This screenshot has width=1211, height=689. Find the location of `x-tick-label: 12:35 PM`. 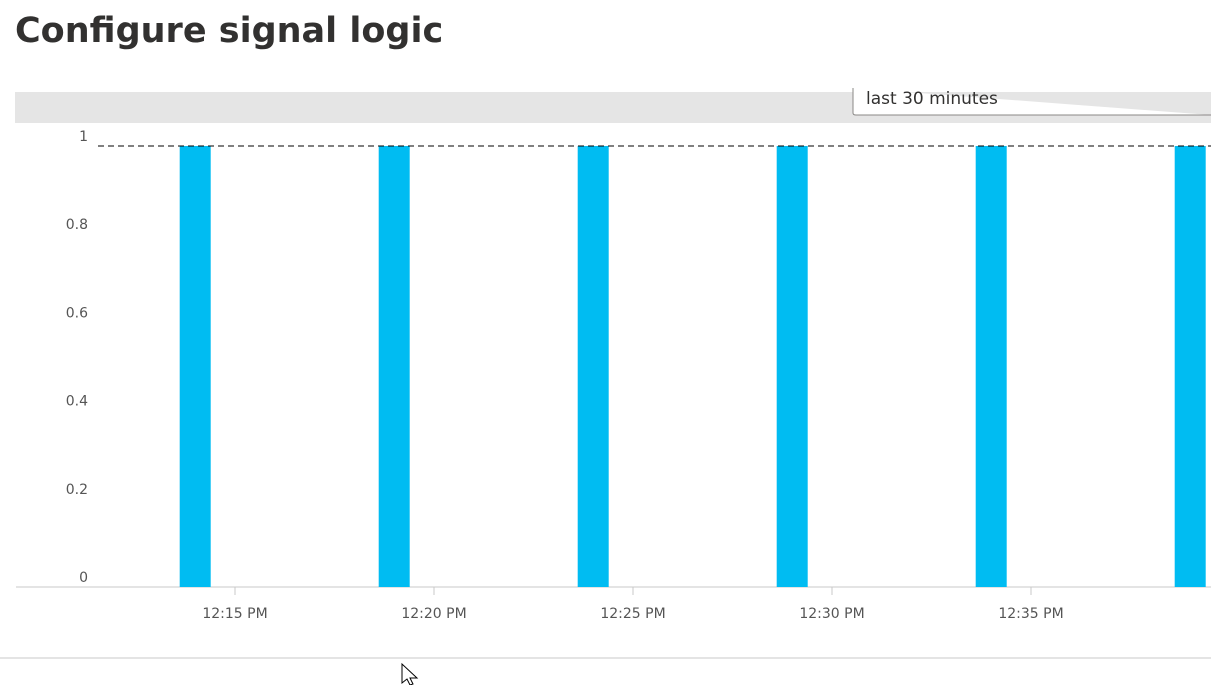

x-tick-label: 12:35 PM is located at coordinates (1030, 614).